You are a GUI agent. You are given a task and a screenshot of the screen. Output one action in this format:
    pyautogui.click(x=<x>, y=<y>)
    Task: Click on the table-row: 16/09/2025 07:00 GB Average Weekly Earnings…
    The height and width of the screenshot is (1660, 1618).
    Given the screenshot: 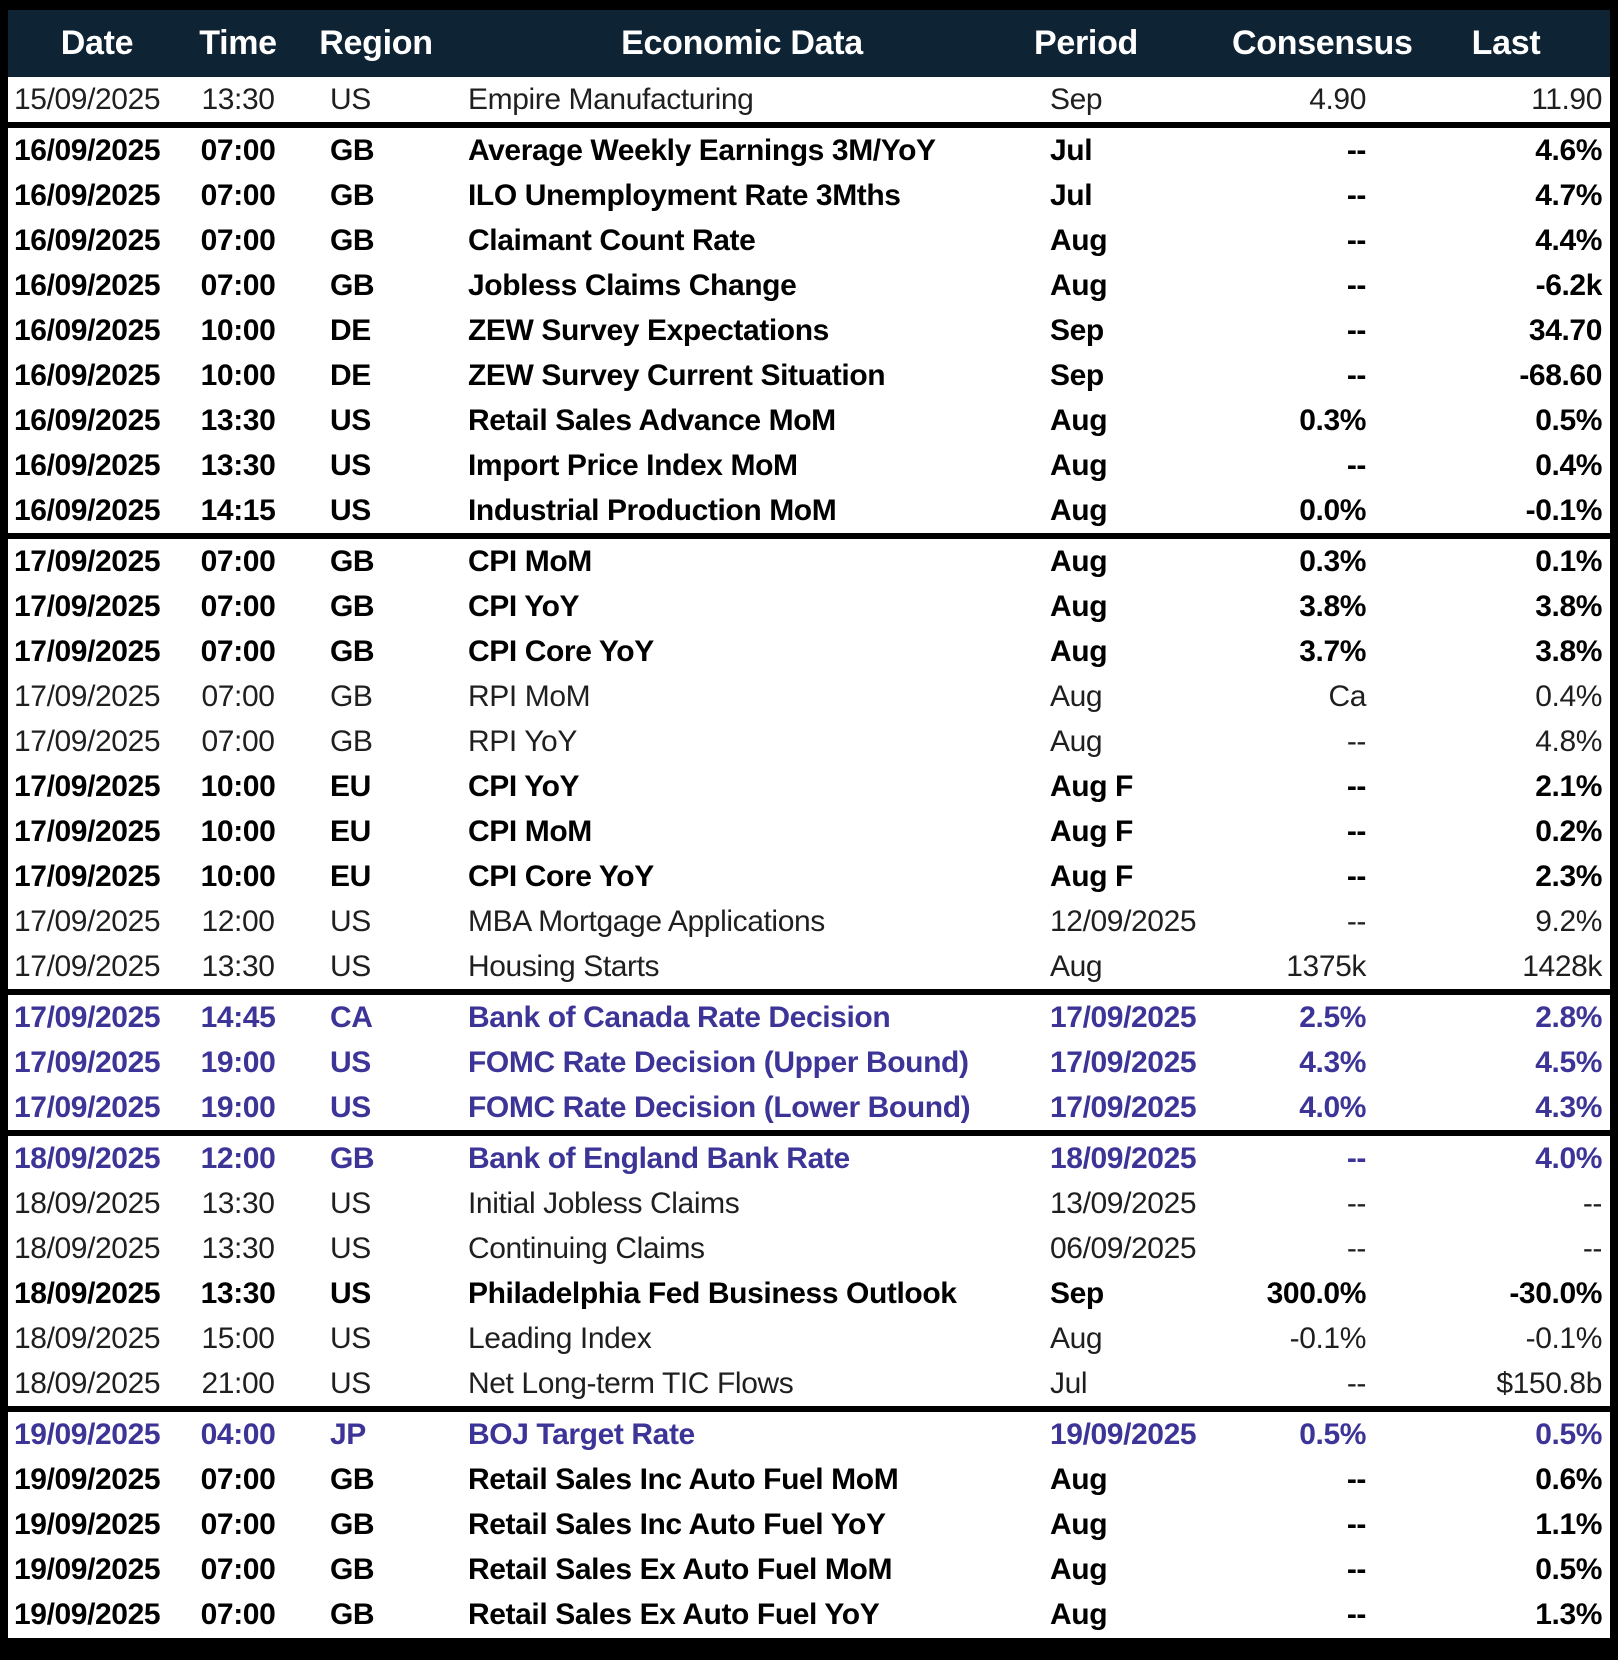 What is the action you would take?
    pyautogui.click(x=809, y=147)
    